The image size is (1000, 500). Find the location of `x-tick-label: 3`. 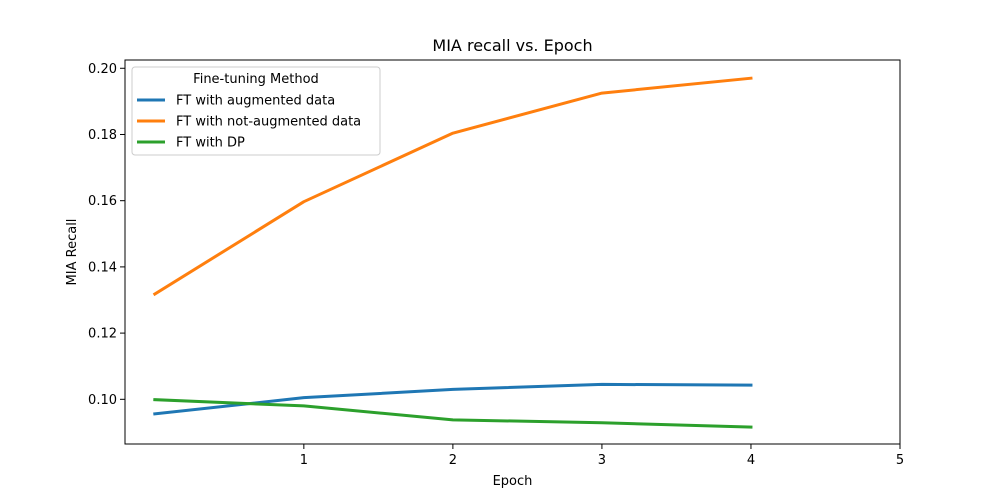

x-tick-label: 3 is located at coordinates (602, 460).